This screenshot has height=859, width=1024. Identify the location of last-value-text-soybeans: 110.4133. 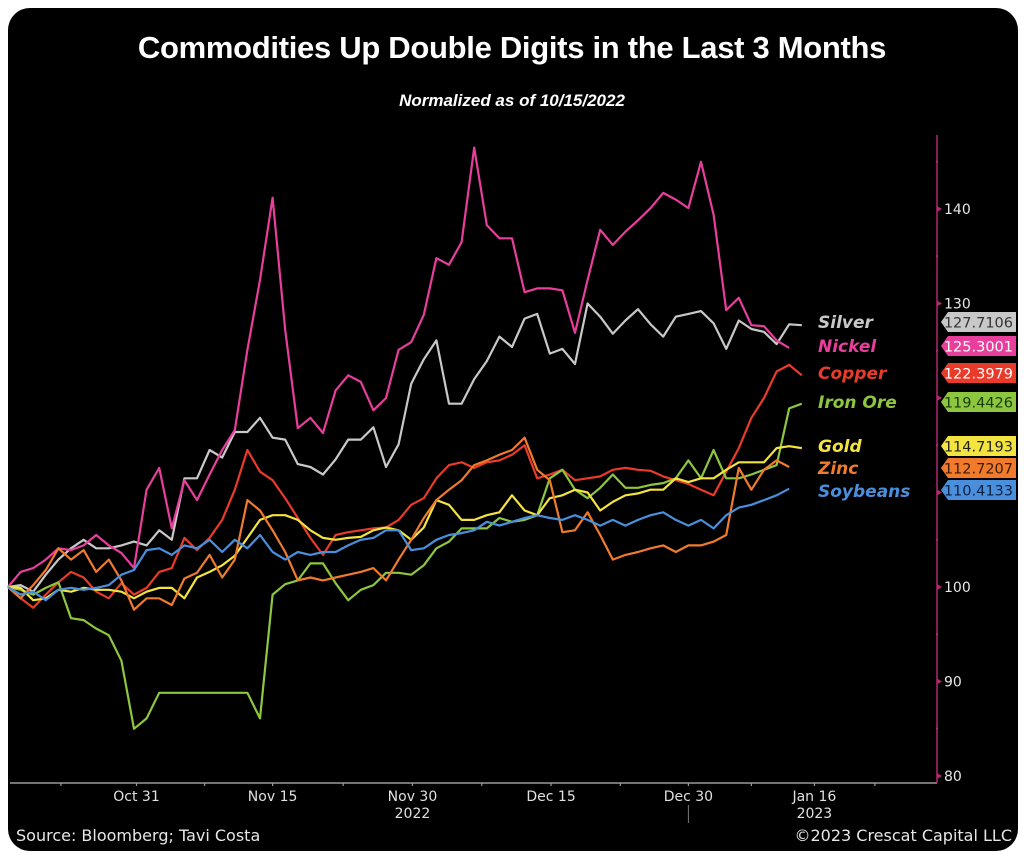
(978, 492).